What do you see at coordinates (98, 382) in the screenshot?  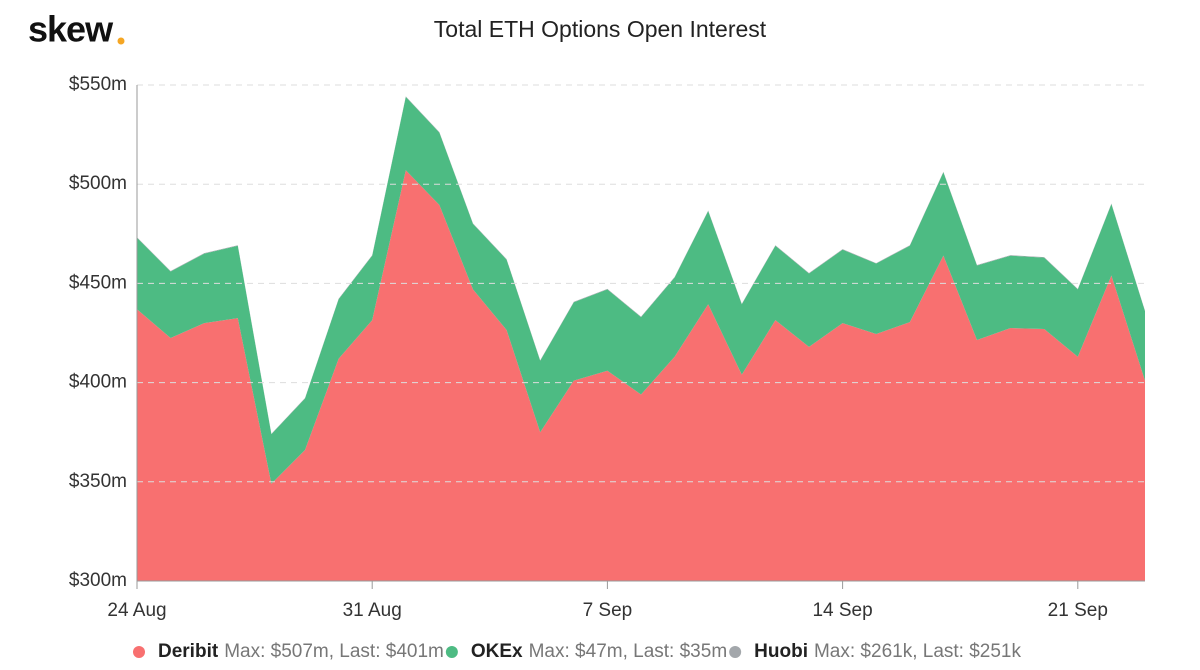 I see `y-tick-label: $400m` at bounding box center [98, 382].